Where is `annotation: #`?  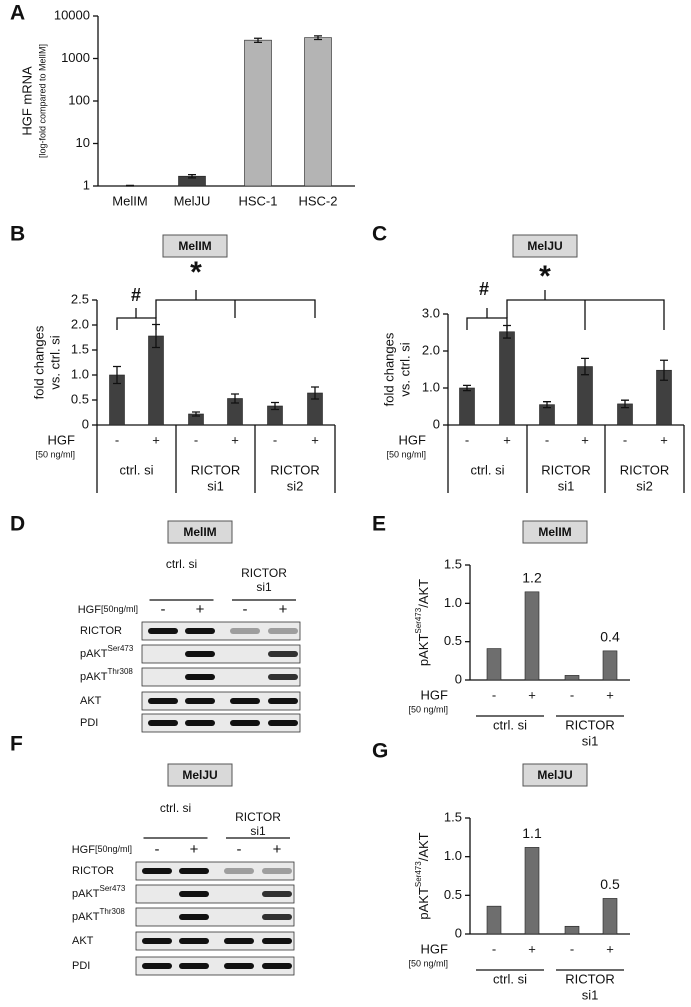 annotation: # is located at coordinates (136, 295).